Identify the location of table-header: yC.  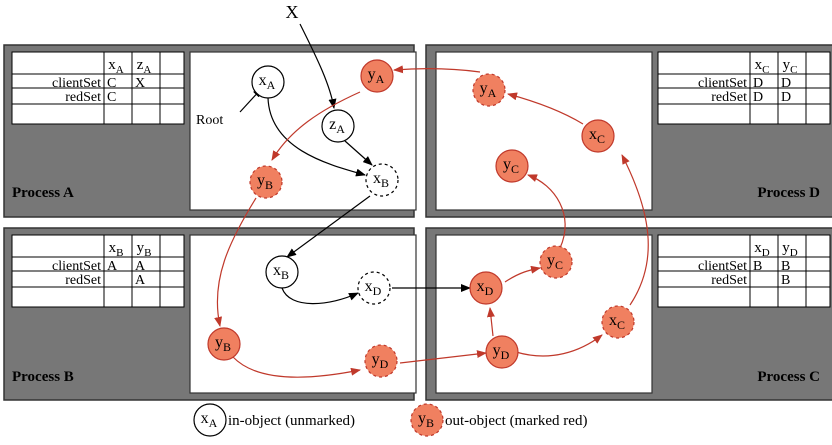
(790, 66).